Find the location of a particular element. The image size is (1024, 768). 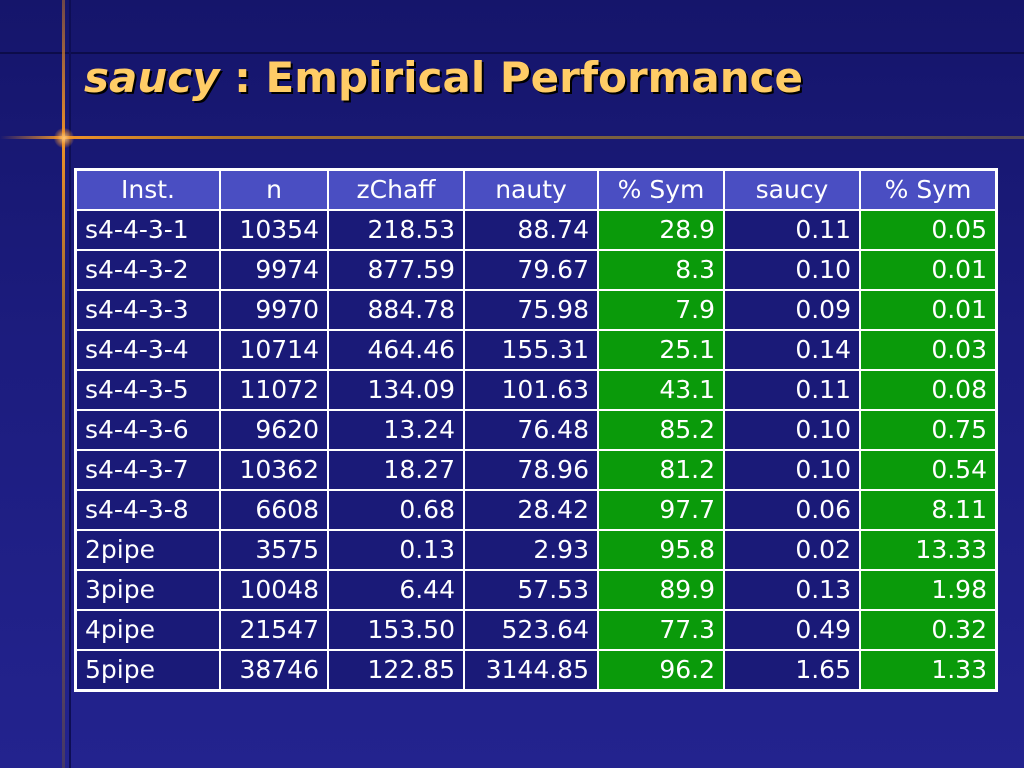

cell-saucy-sym: 1.33 is located at coordinates (928, 670).